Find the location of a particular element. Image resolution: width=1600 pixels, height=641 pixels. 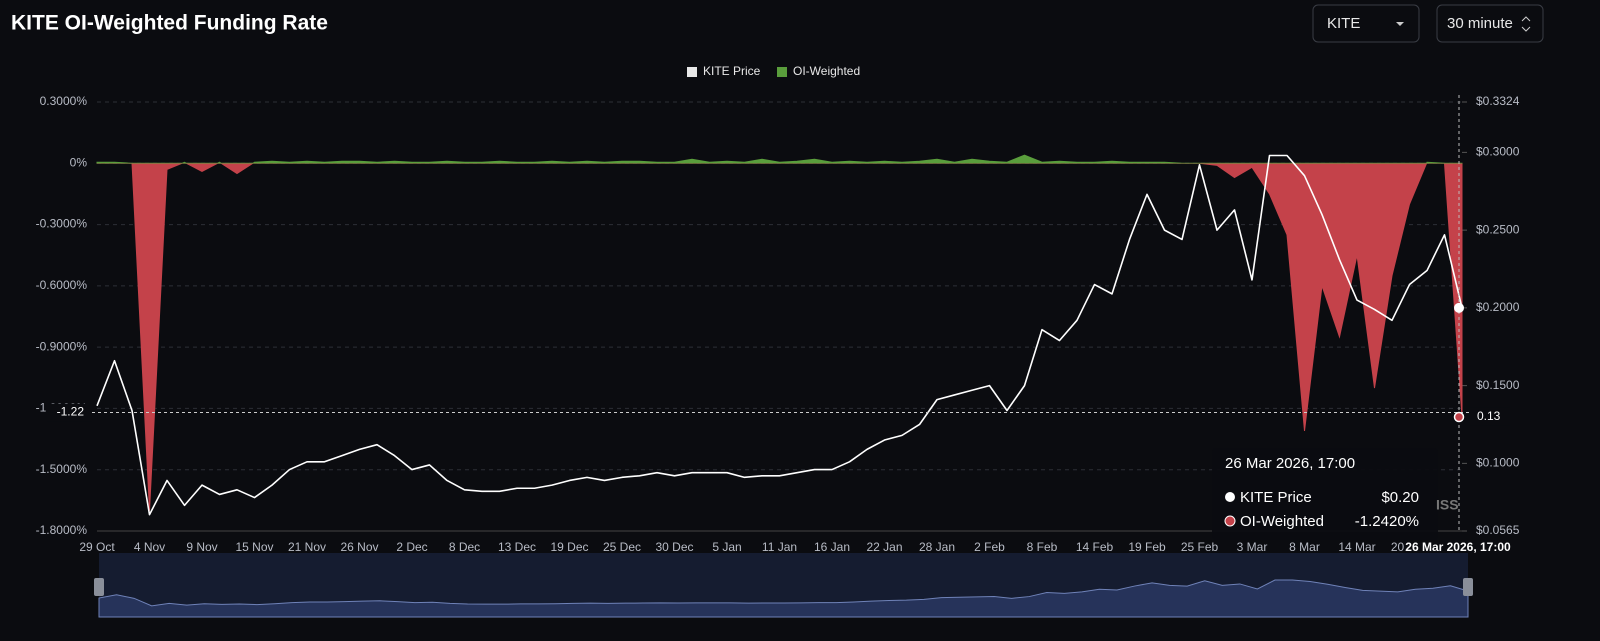

y-tick-label: -0.3000% is located at coordinates (62, 224).